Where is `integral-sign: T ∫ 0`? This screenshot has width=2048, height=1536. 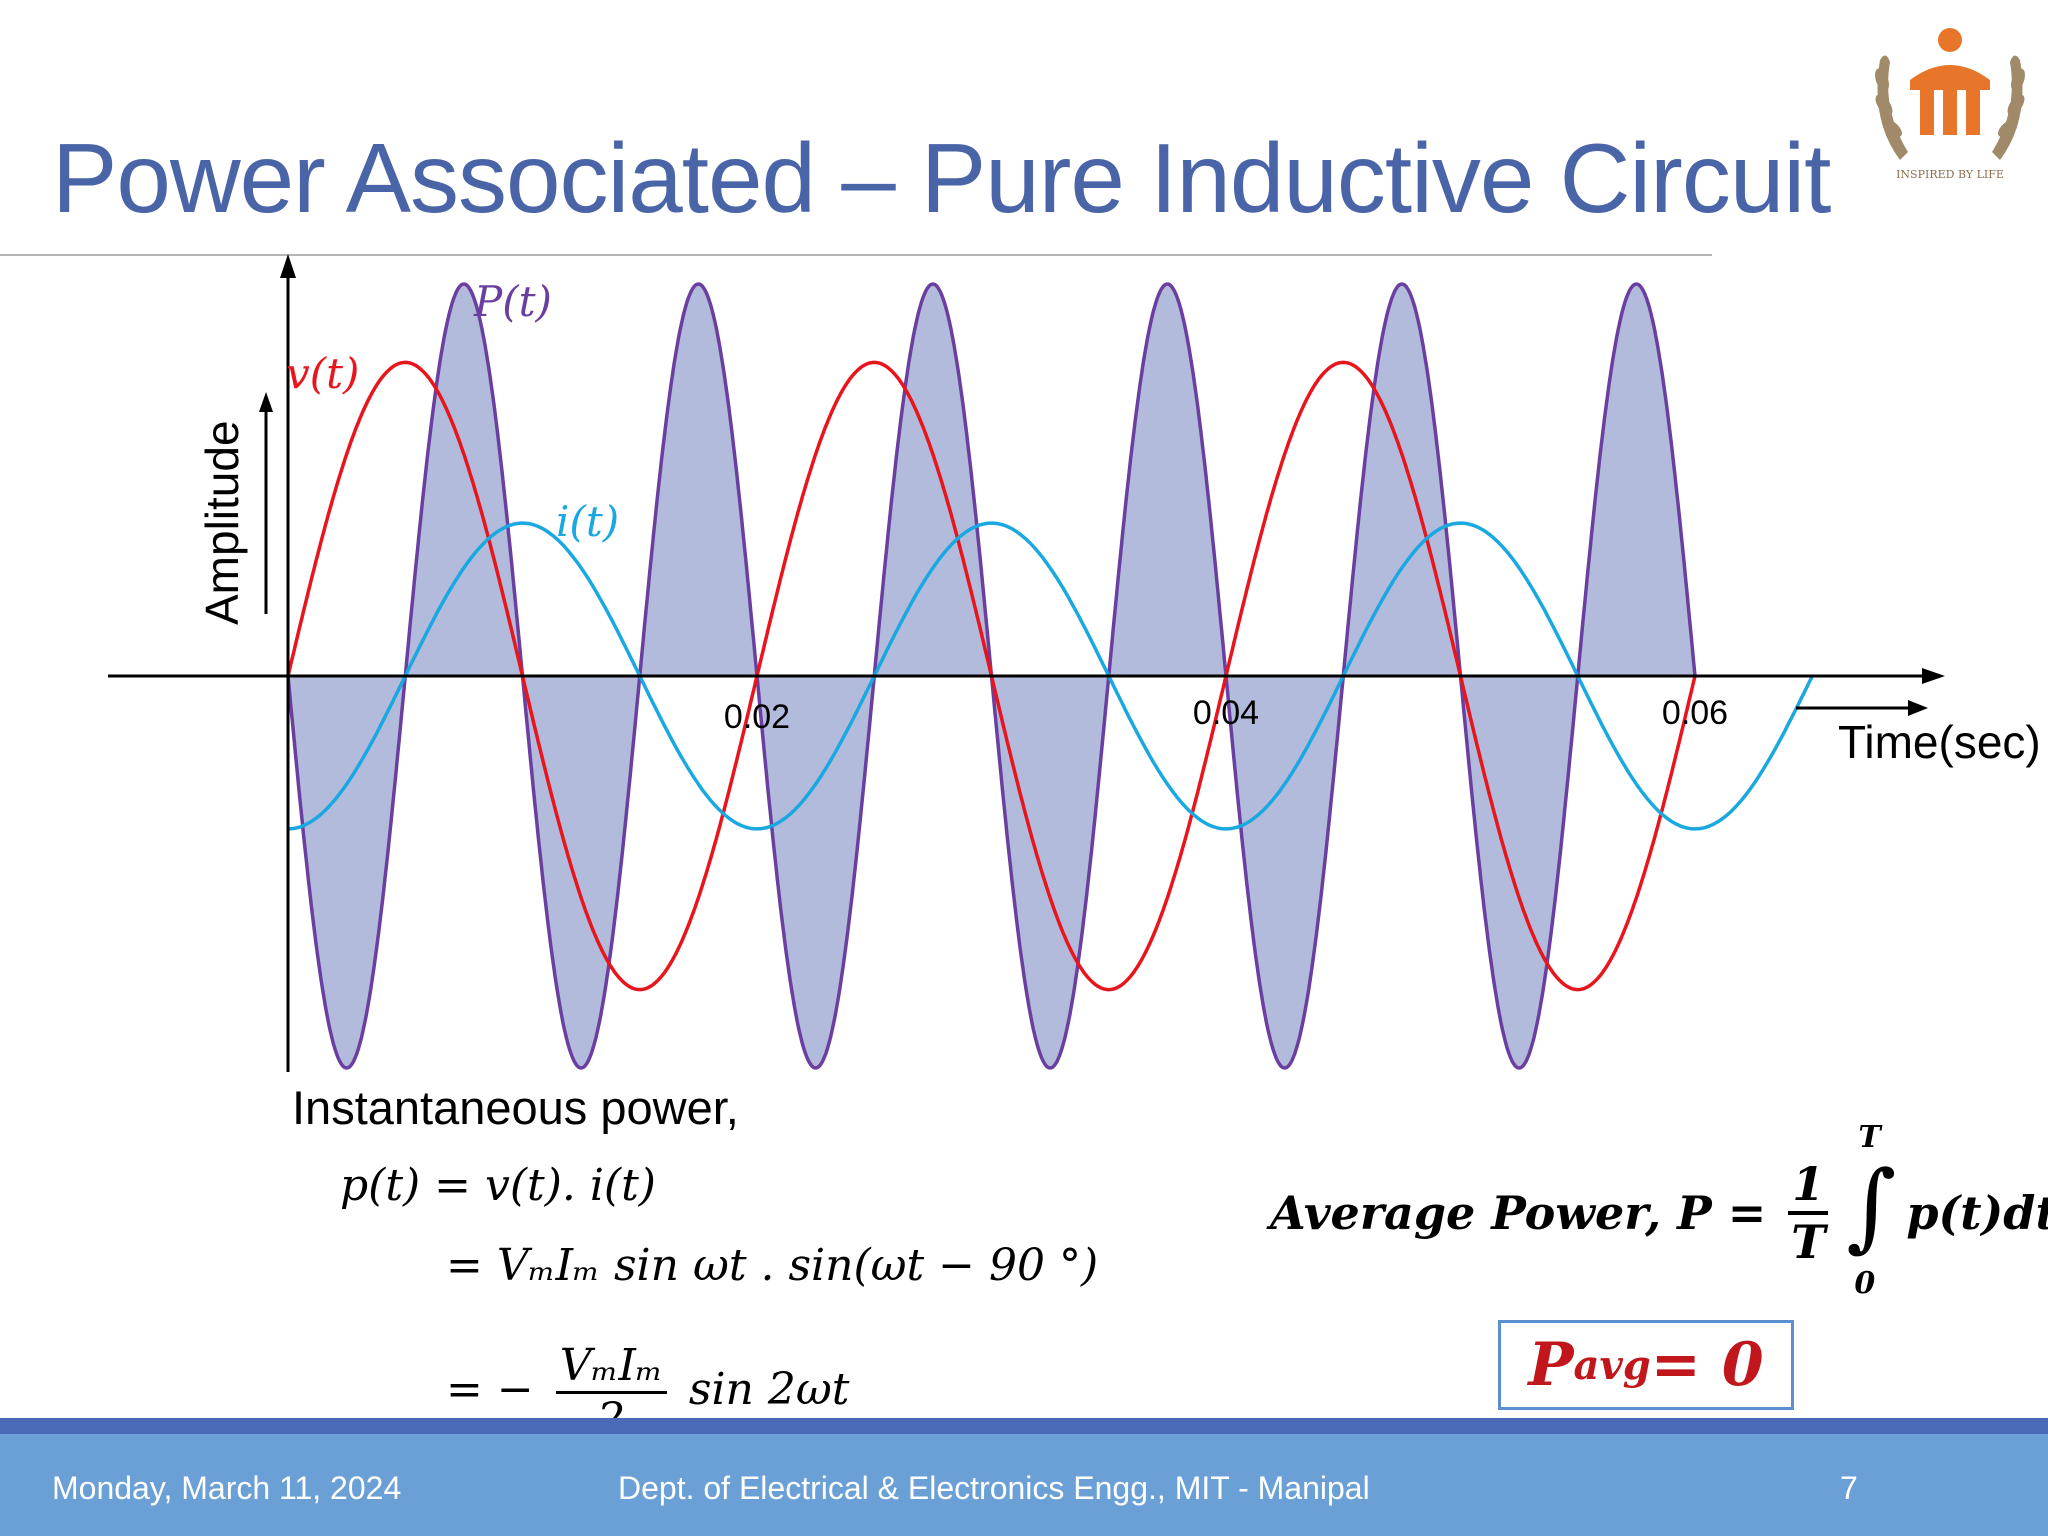
integral-sign: T ∫ 0 is located at coordinates (1871, 1210).